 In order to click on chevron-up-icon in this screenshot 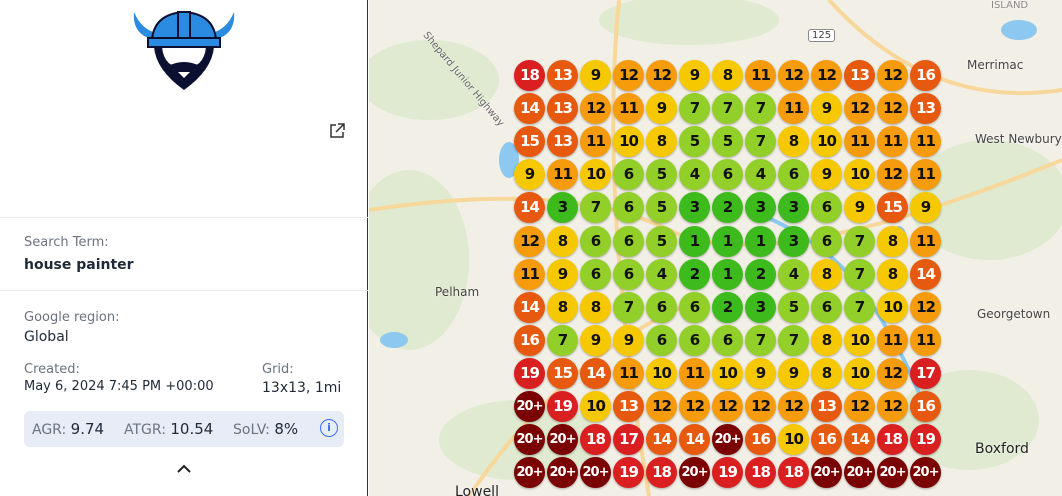, I will do `click(184, 468)`.